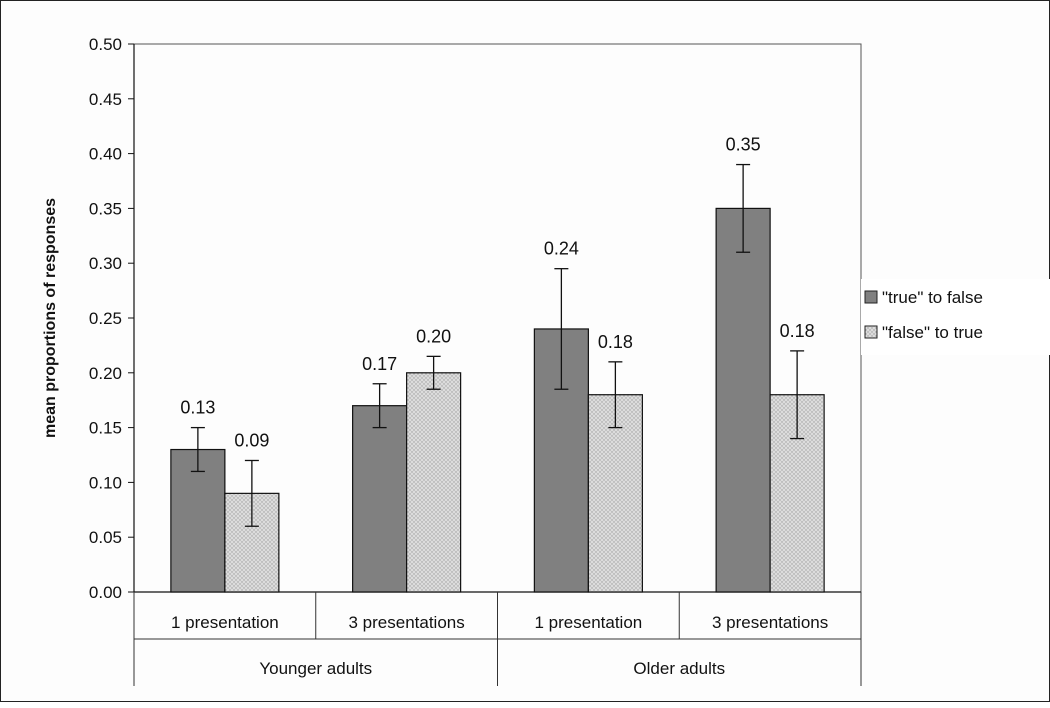  Describe the element at coordinates (50, 318) in the screenshot. I see `y-axis-label: mean proportions of responses` at that location.